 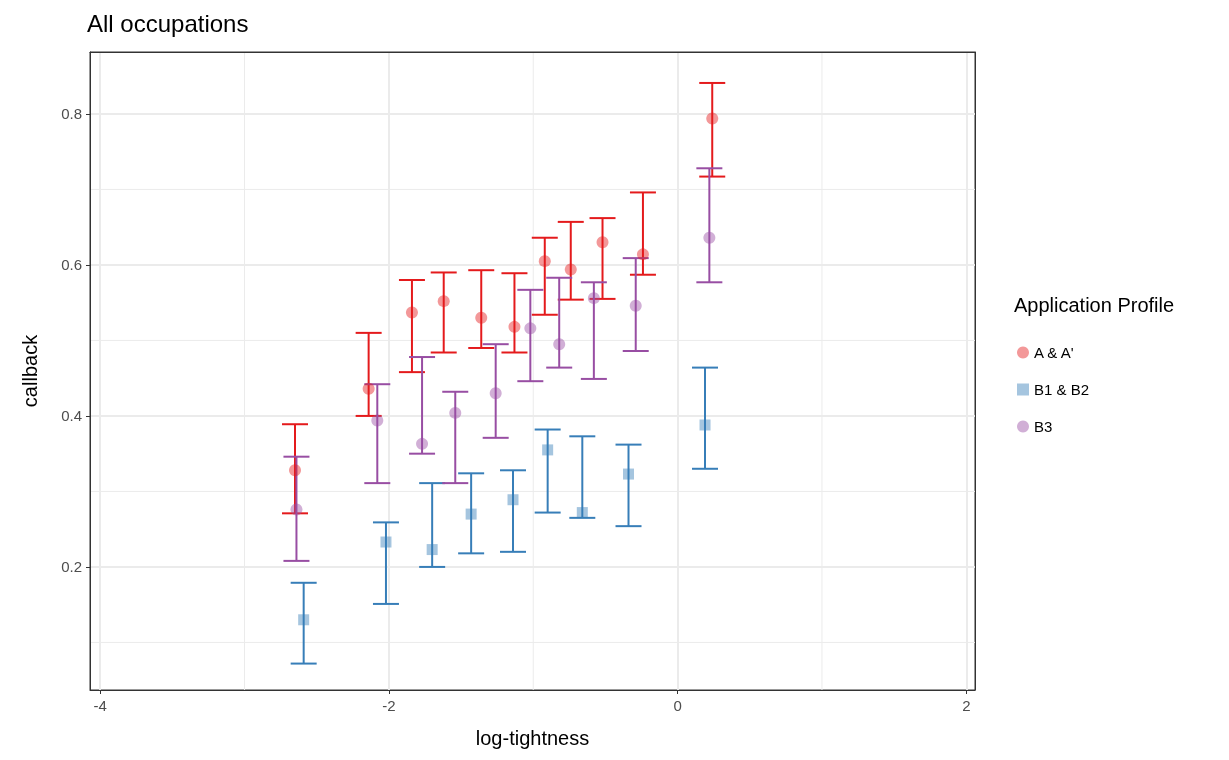 I want to click on x-axis-title: log-tightness, so click(x=532, y=738).